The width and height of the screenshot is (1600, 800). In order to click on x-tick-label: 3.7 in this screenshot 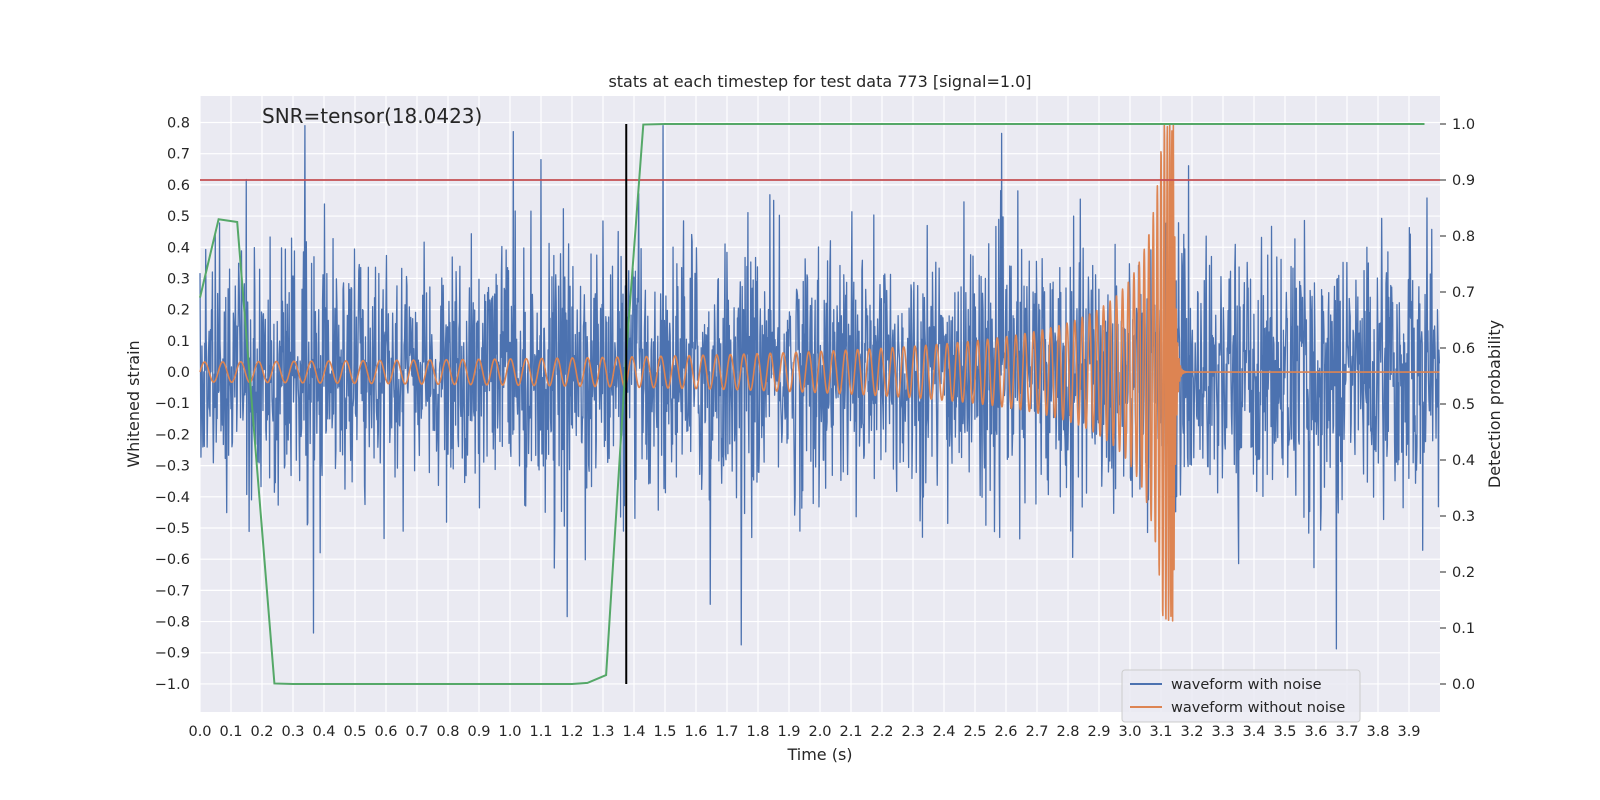, I will do `click(1346, 732)`.